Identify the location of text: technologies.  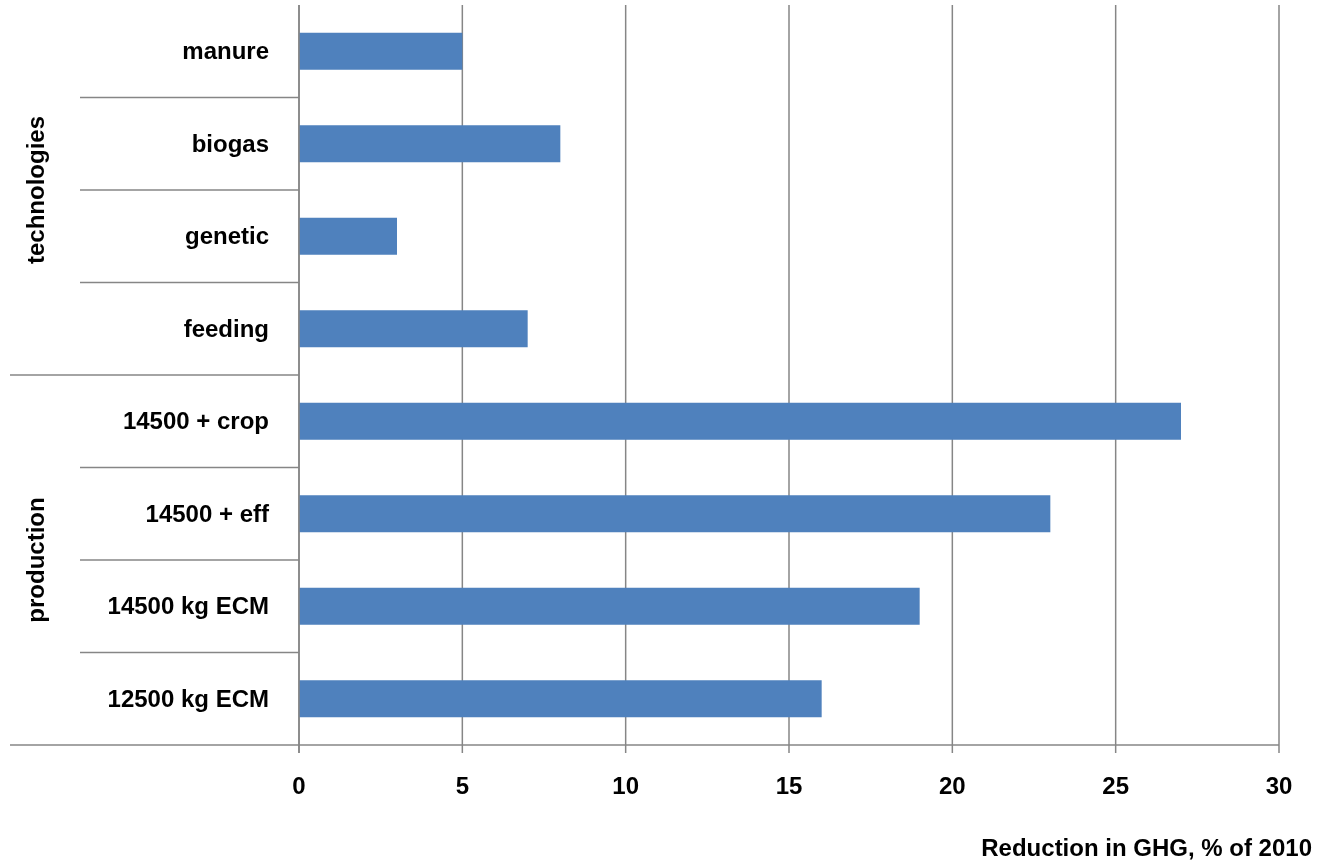
(35, 190).